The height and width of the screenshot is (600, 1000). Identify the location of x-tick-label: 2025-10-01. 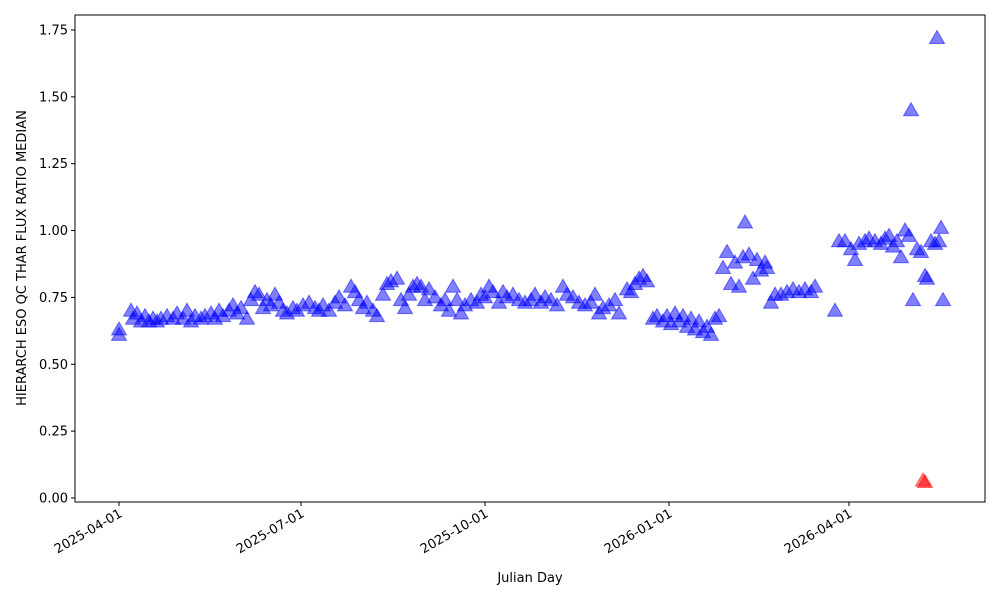
(454, 531).